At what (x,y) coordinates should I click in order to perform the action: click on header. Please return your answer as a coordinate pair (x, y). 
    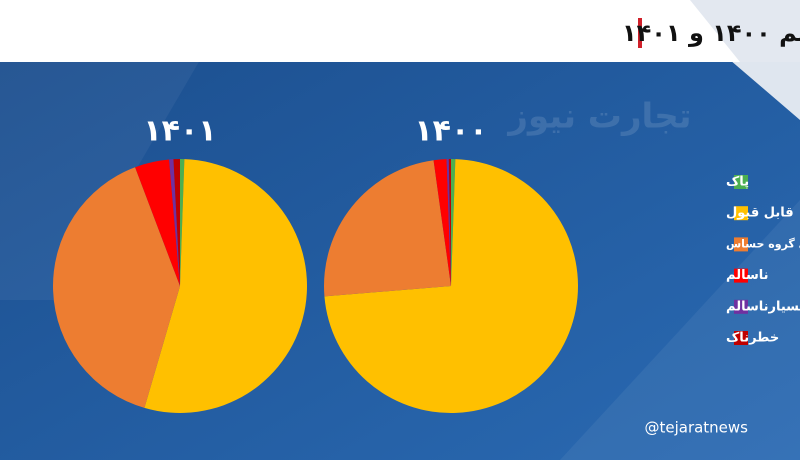
    Looking at the image, I should click on (400, 31).